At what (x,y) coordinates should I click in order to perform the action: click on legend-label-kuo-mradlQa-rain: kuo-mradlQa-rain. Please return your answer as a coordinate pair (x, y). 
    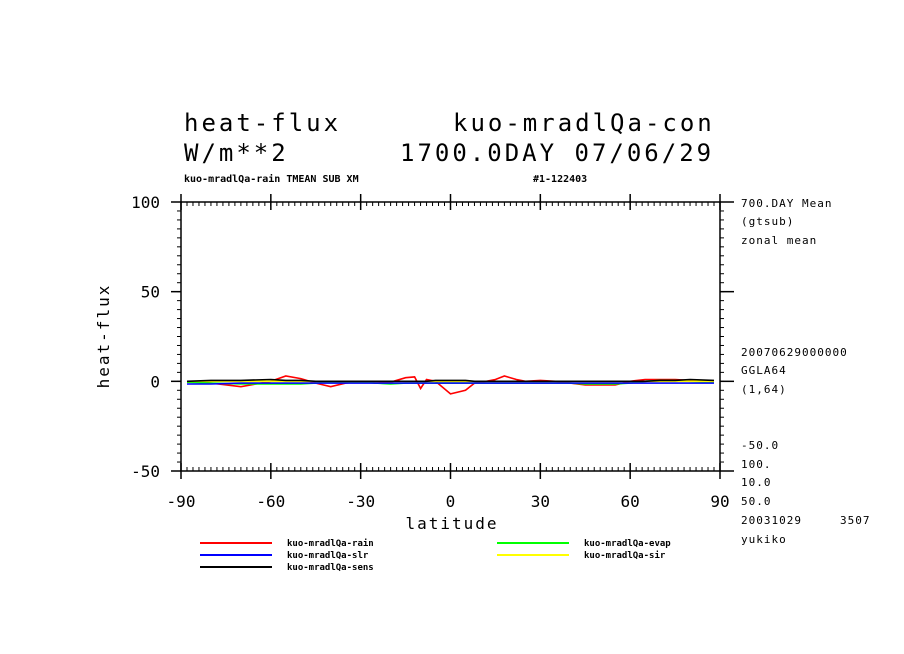
    Looking at the image, I should click on (330, 543).